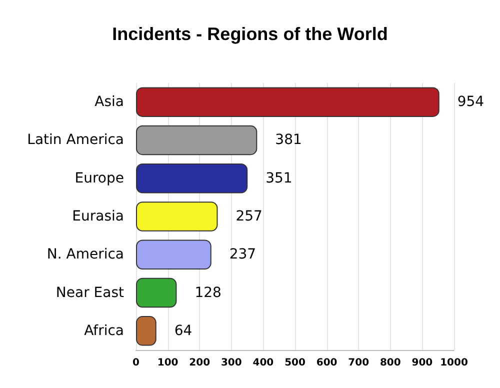 The height and width of the screenshot is (388, 500). I want to click on data-label: 257, so click(249, 216).